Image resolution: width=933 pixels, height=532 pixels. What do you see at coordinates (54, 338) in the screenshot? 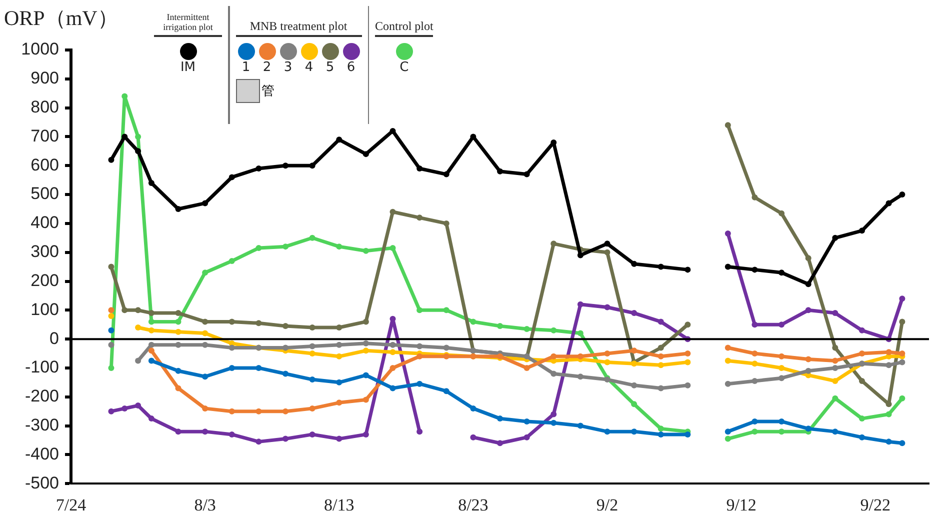
I see `y-tick-label: 0` at bounding box center [54, 338].